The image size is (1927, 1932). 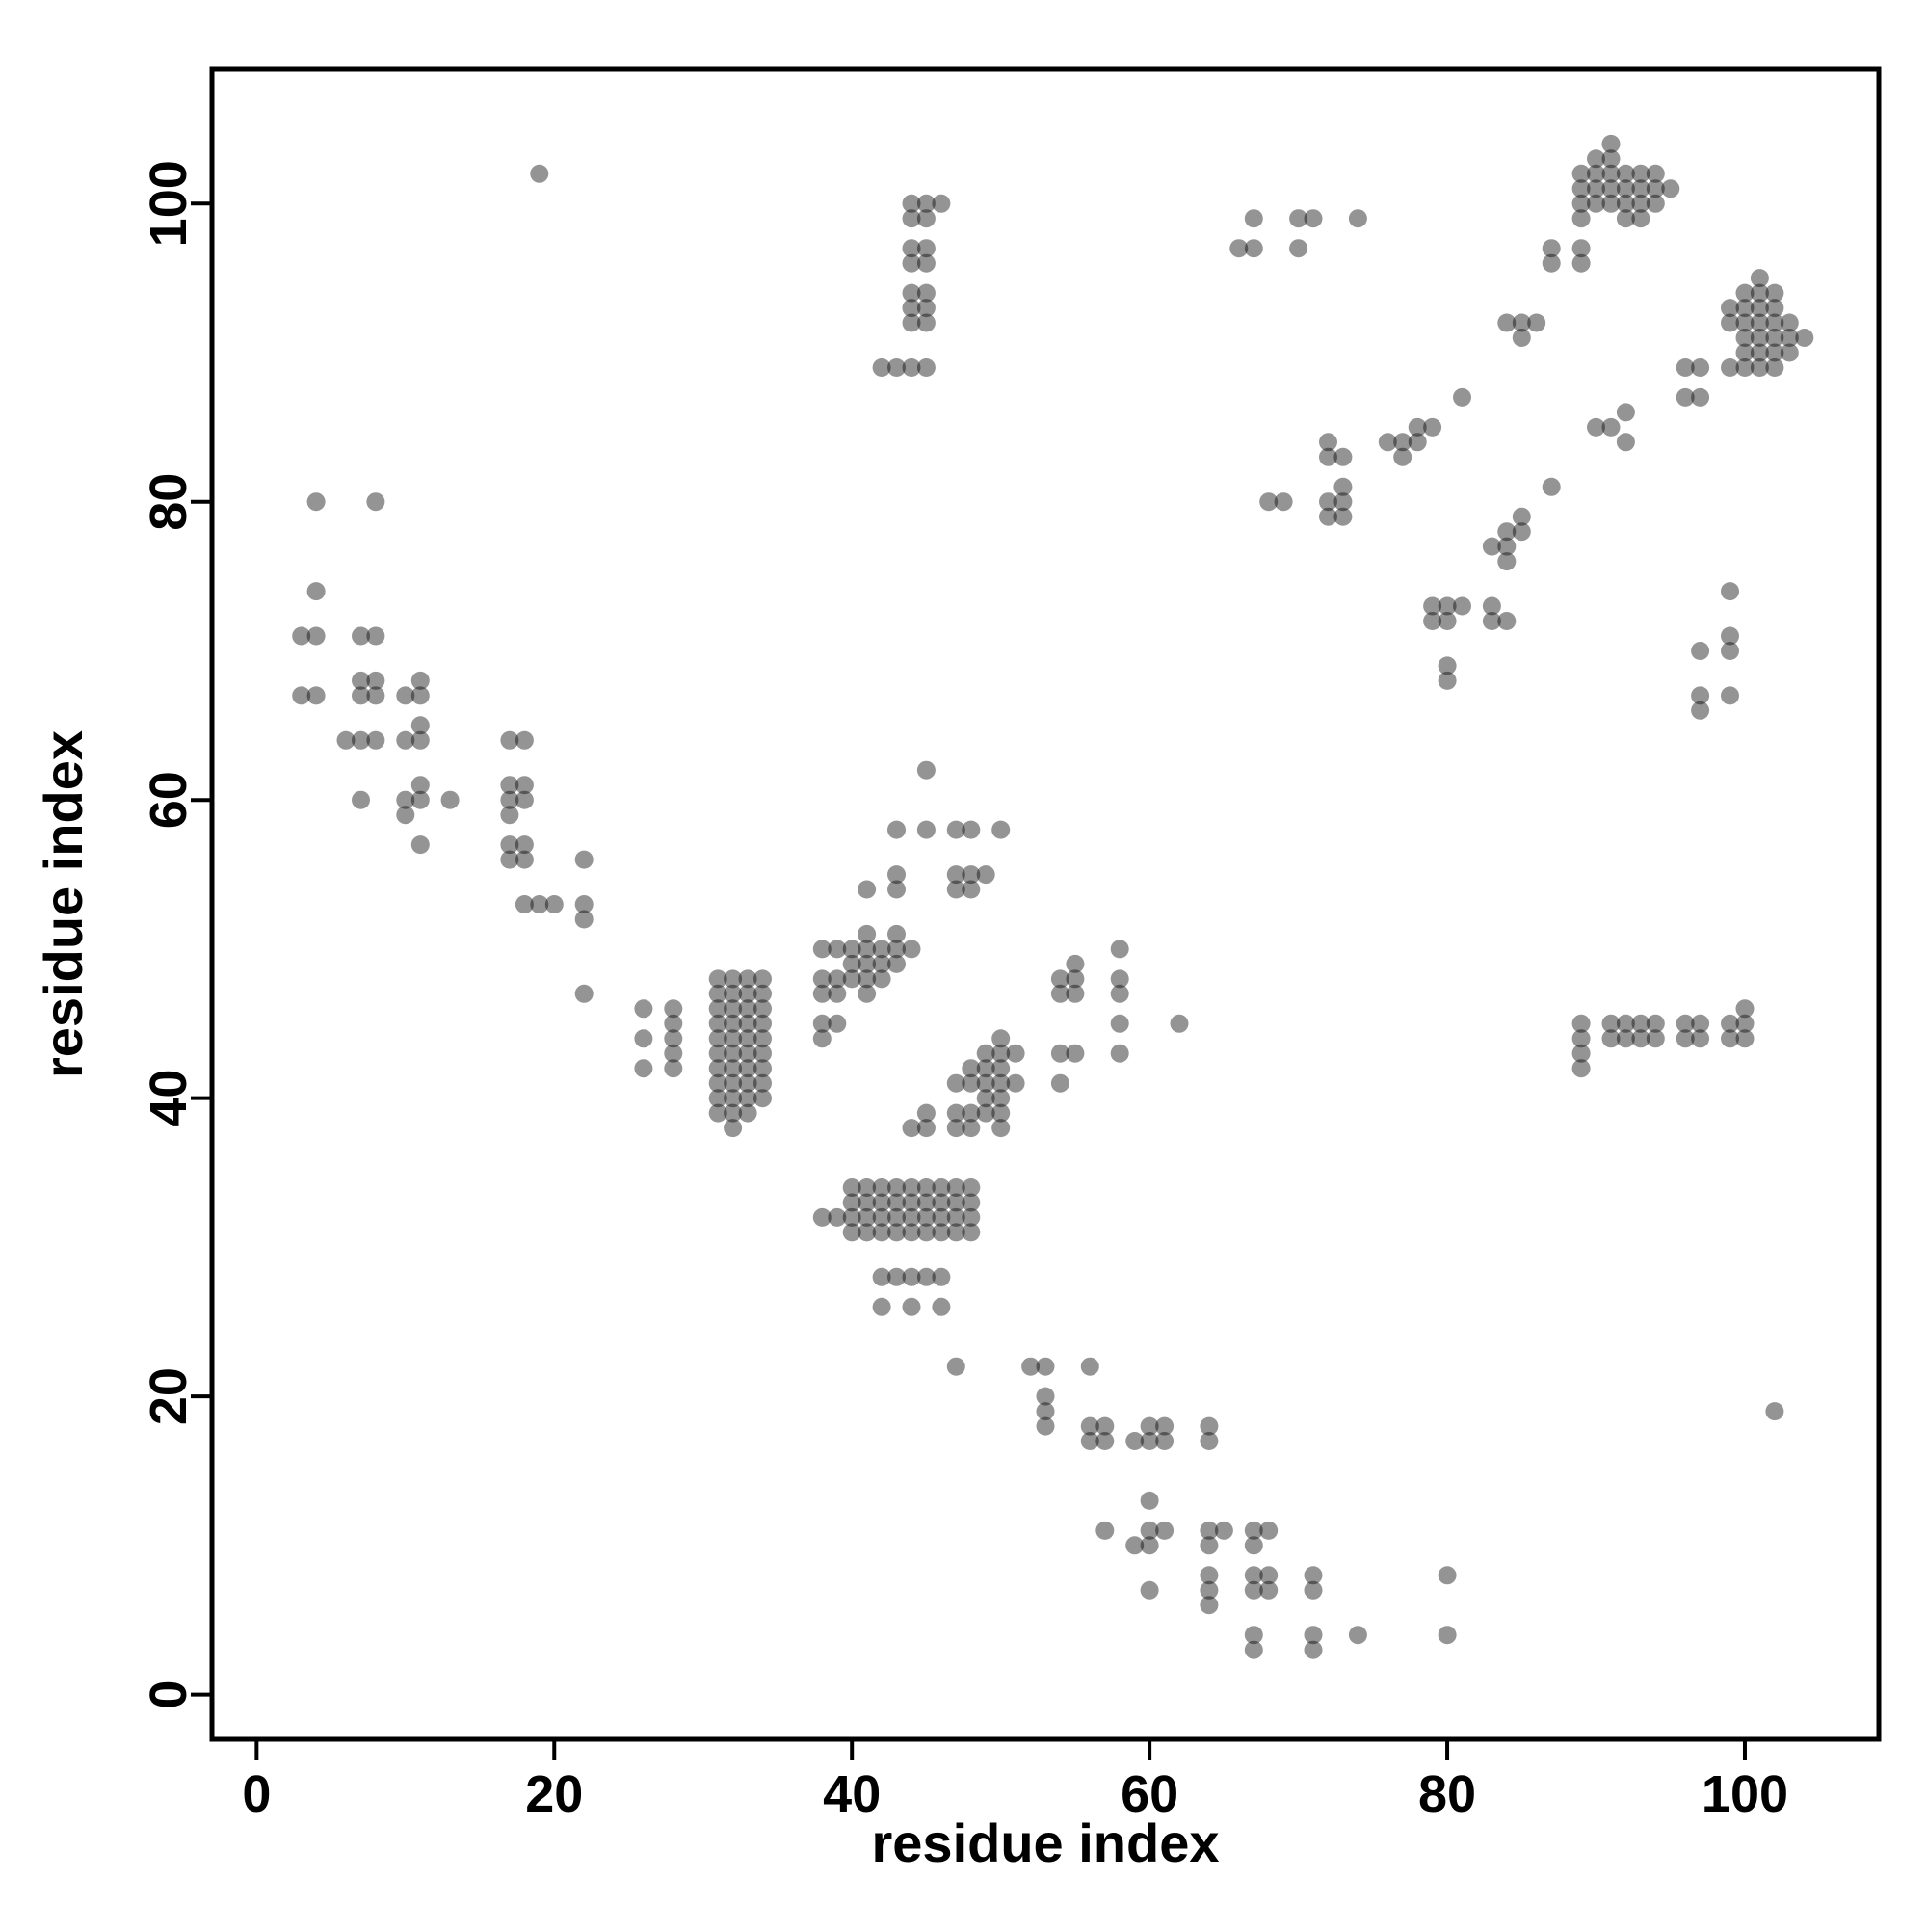 I want to click on y-tick-label: 0, so click(x=169, y=1695).